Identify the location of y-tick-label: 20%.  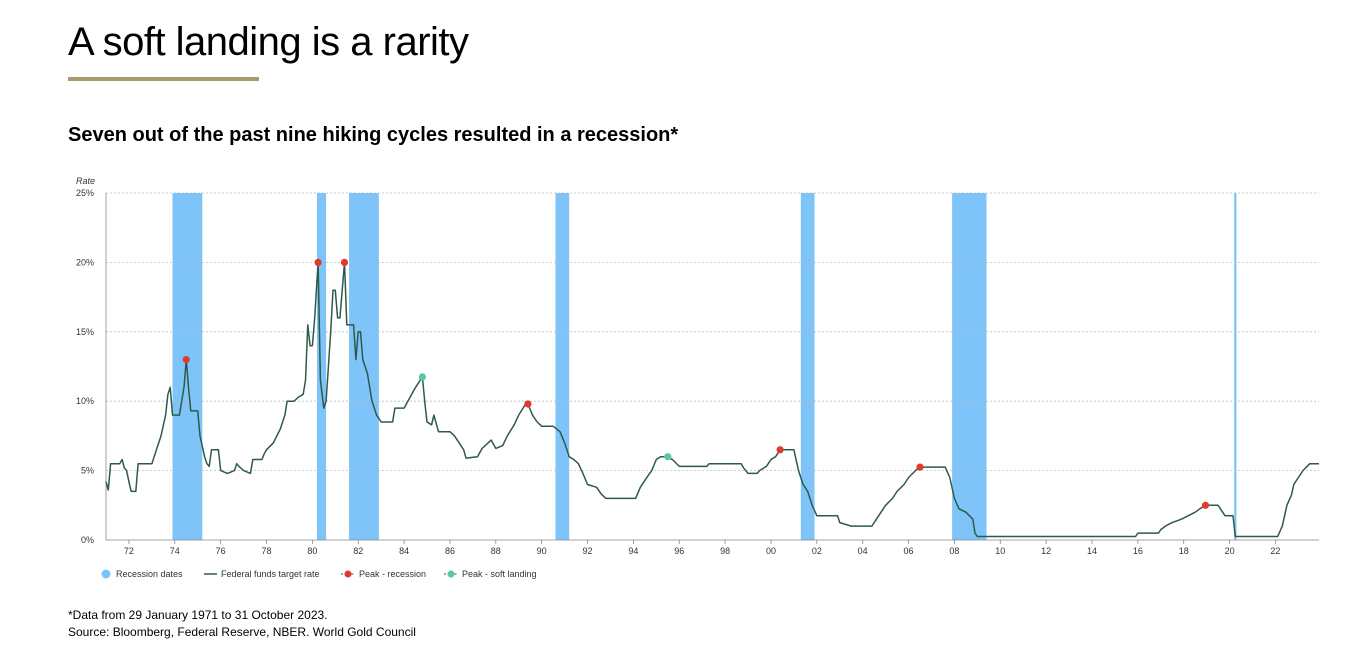
(85, 262).